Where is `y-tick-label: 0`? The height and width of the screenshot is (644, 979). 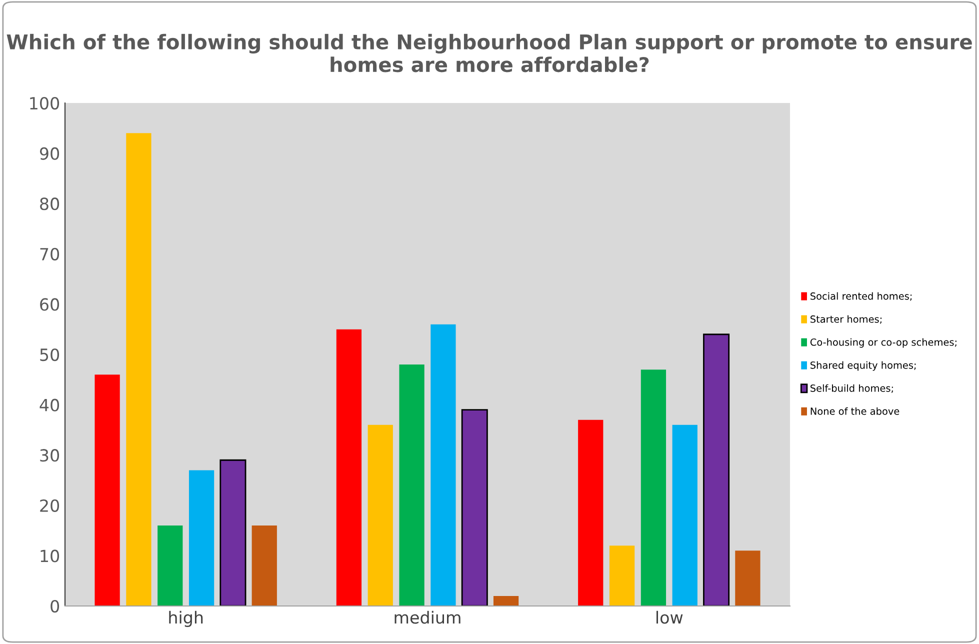
y-tick-label: 0 is located at coordinates (55, 606).